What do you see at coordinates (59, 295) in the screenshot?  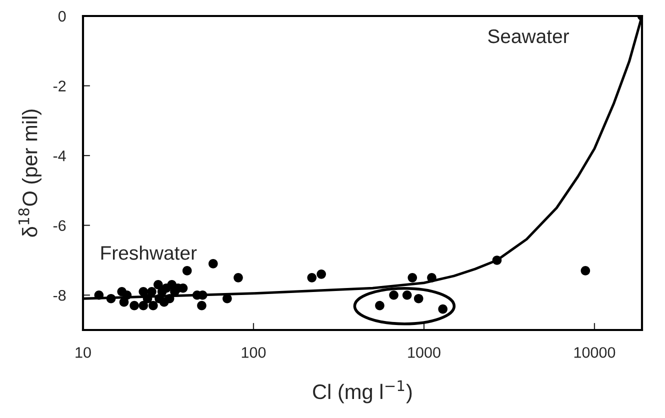 I see `y-tick-label: -8` at bounding box center [59, 295].